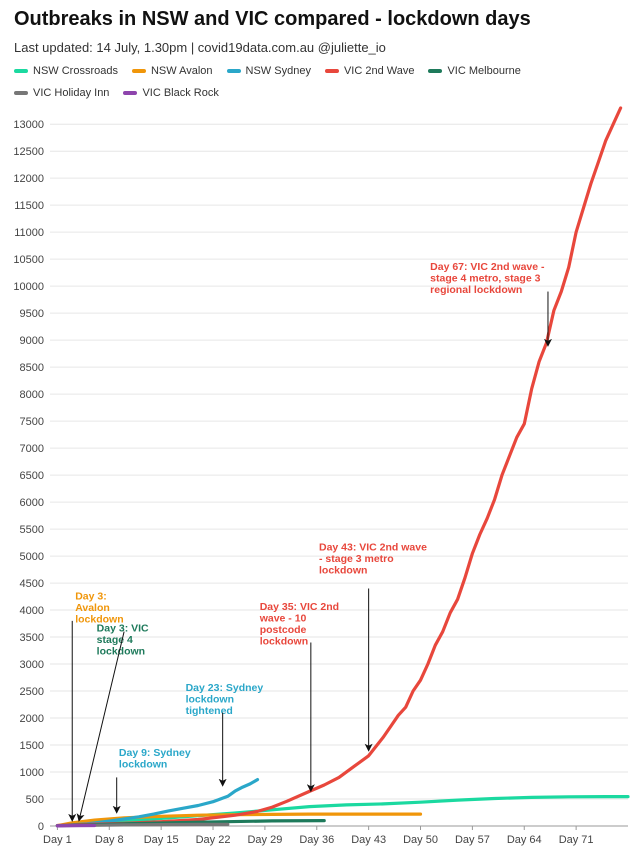  I want to click on x-tick-label: Day 64, so click(524, 840).